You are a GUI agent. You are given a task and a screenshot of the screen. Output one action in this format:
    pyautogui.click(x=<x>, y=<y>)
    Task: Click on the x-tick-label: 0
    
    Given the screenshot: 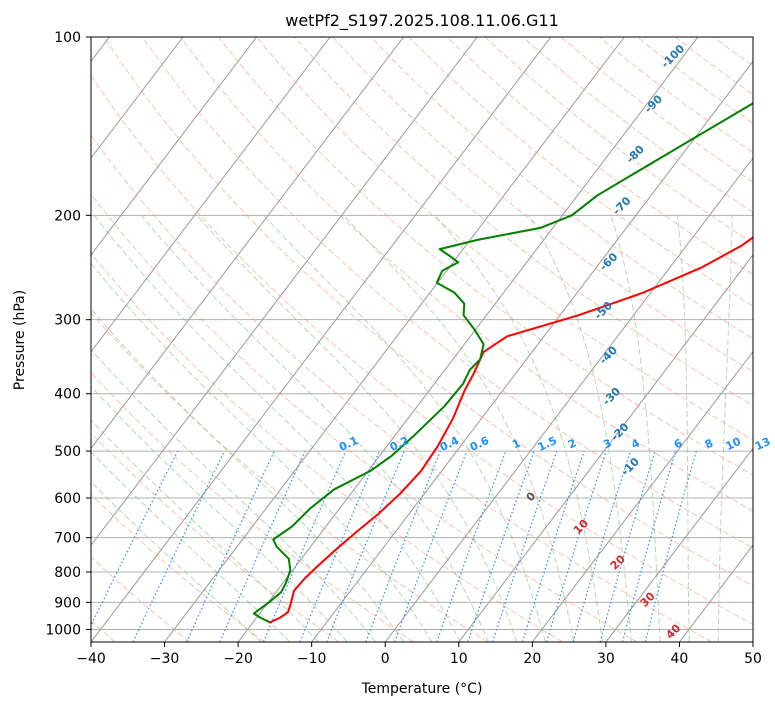 What is the action you would take?
    pyautogui.click(x=385, y=659)
    